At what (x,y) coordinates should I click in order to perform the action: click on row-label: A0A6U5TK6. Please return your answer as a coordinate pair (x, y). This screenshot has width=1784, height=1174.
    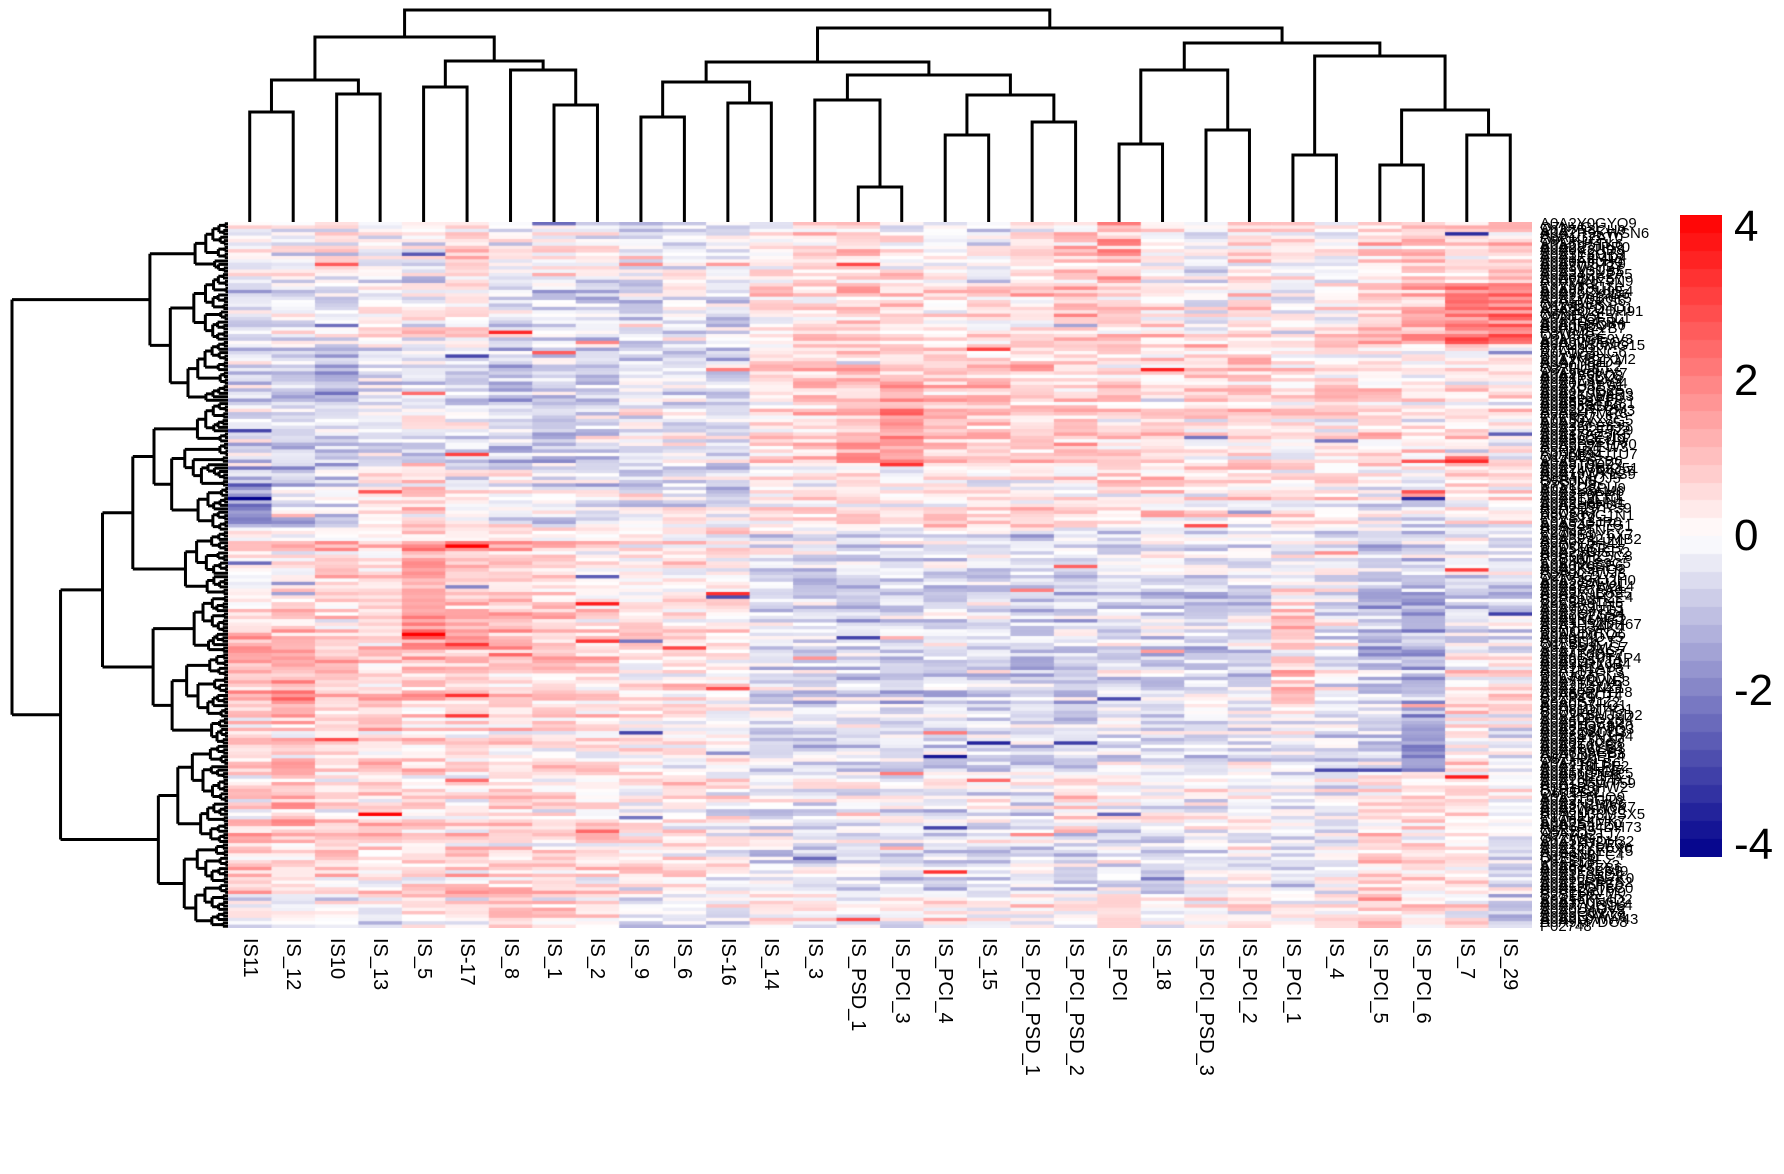
    Looking at the image, I should click on (1582, 244).